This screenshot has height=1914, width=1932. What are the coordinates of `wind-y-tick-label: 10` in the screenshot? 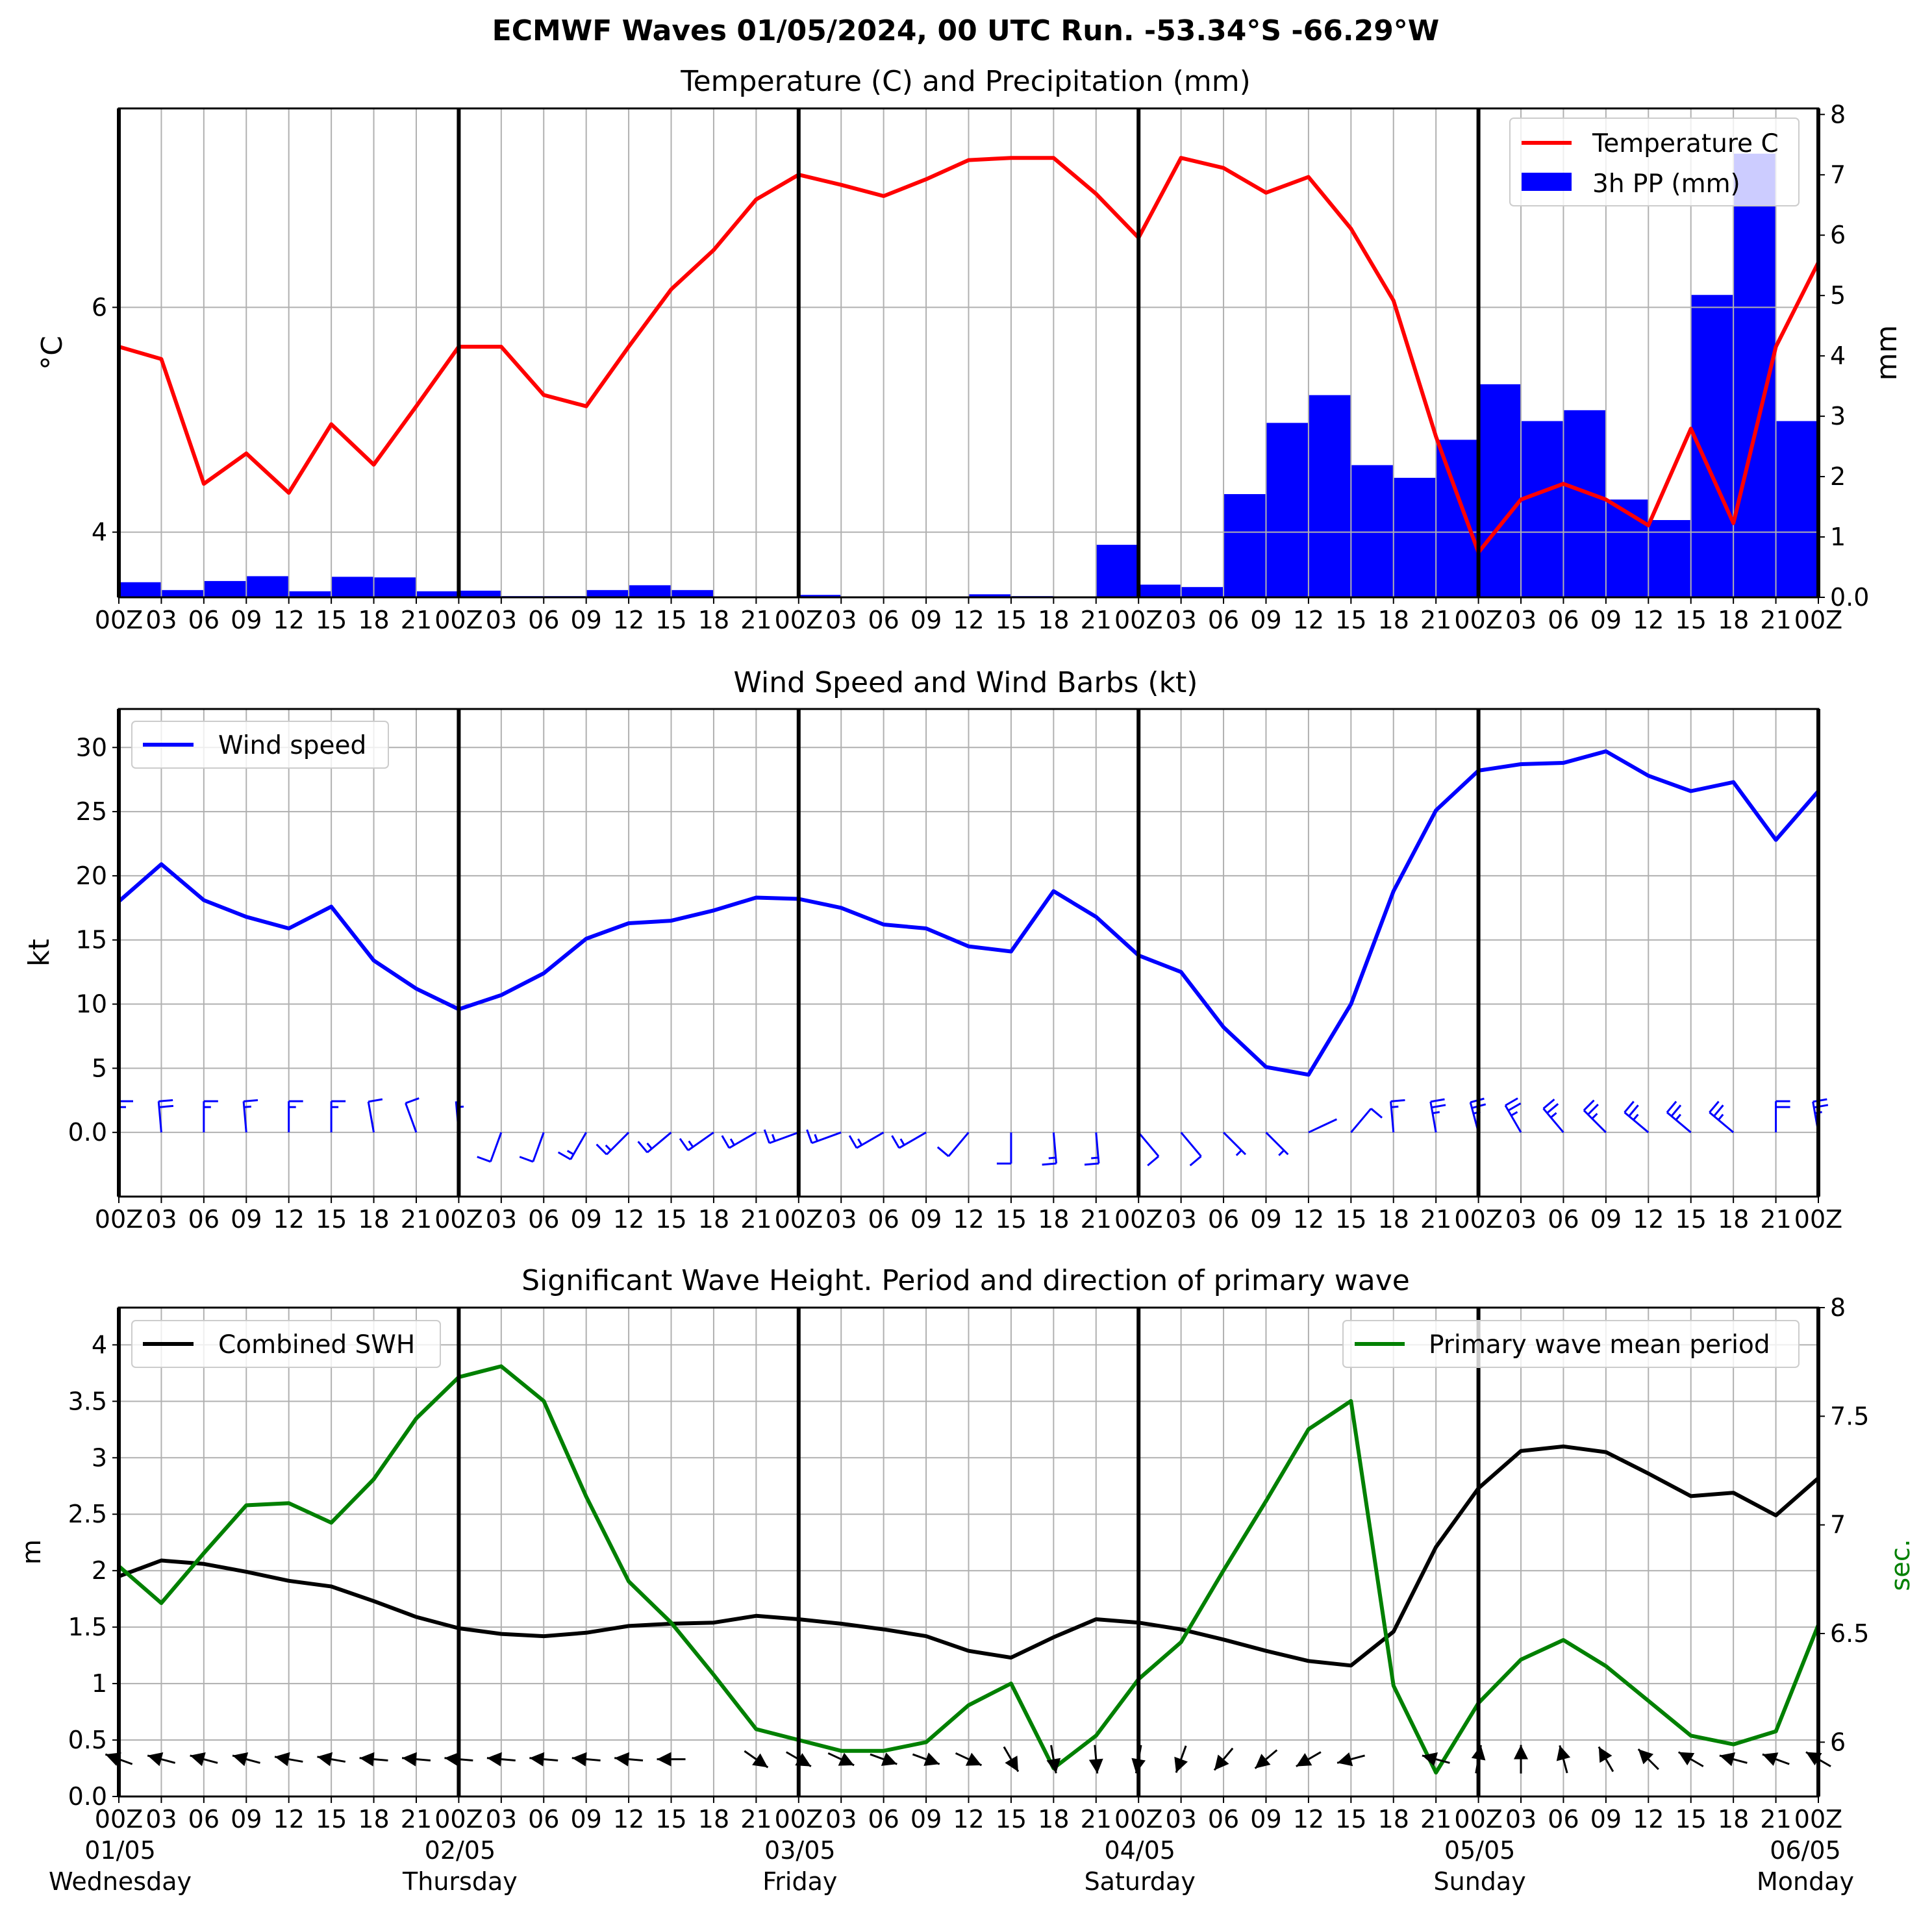 It's located at (91, 1004).